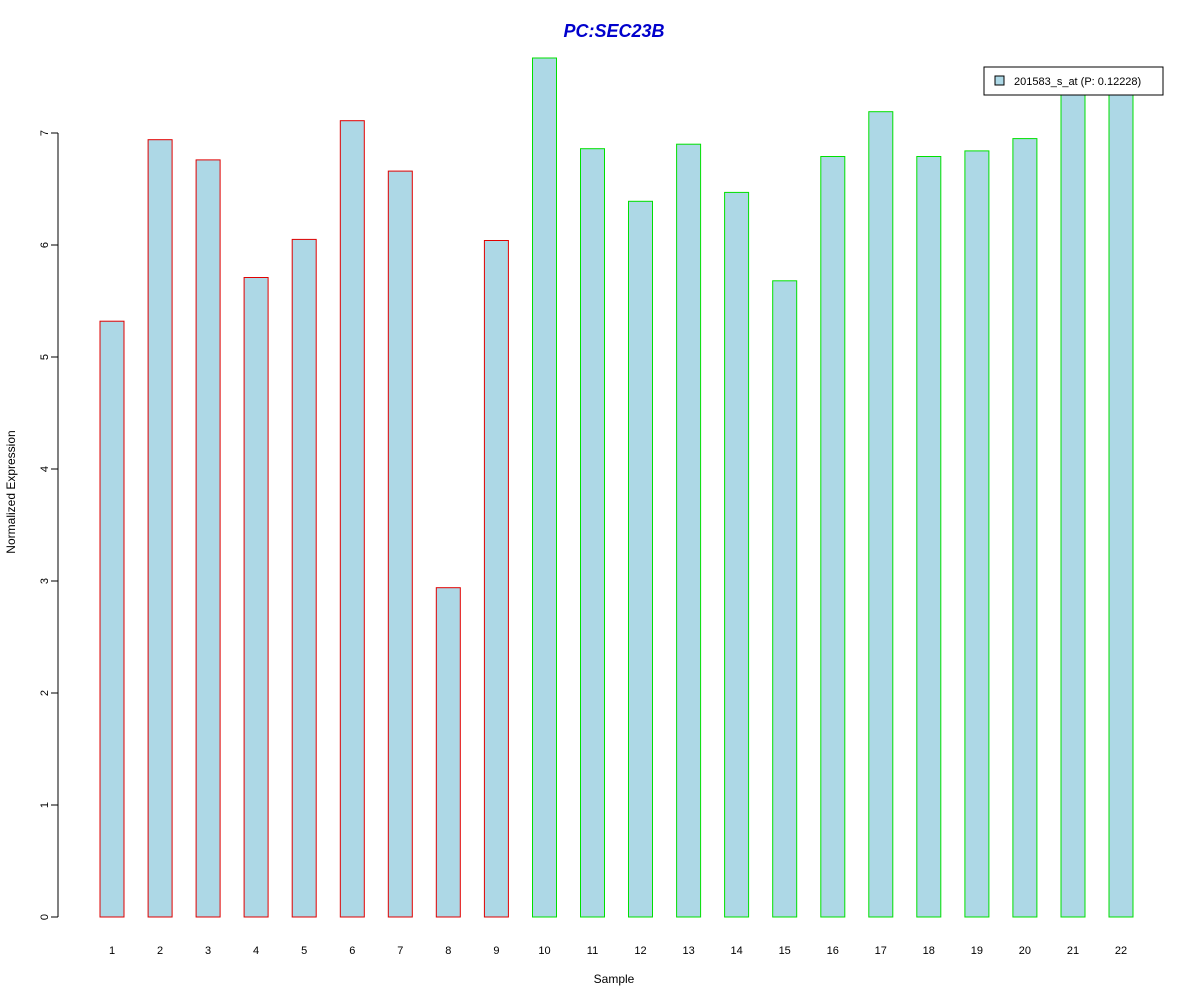  Describe the element at coordinates (11, 491) in the screenshot. I see `y-axis-label: Normalized Expression` at that location.